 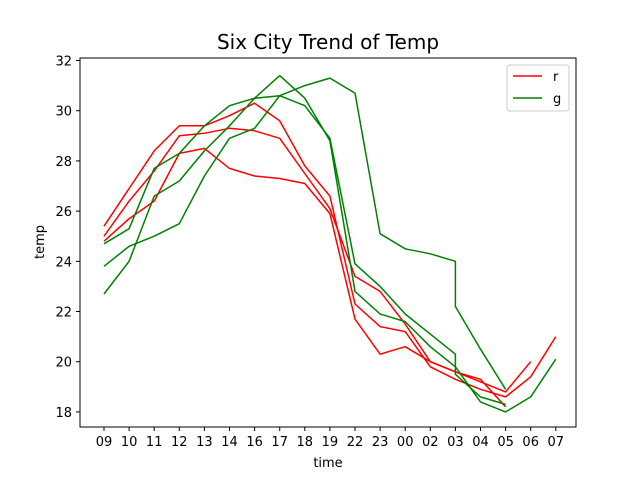 What do you see at coordinates (279, 442) in the screenshot?
I see `x-tick-label: 17` at bounding box center [279, 442].